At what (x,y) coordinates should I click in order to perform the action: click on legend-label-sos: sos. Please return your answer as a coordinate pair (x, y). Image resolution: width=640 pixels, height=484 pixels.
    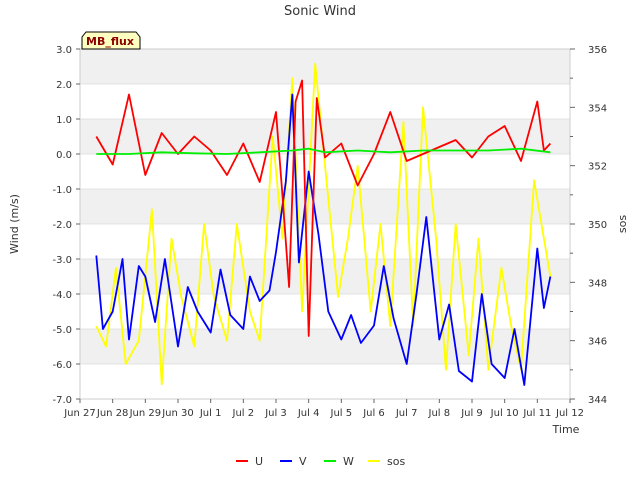
    Looking at the image, I should click on (396, 461).